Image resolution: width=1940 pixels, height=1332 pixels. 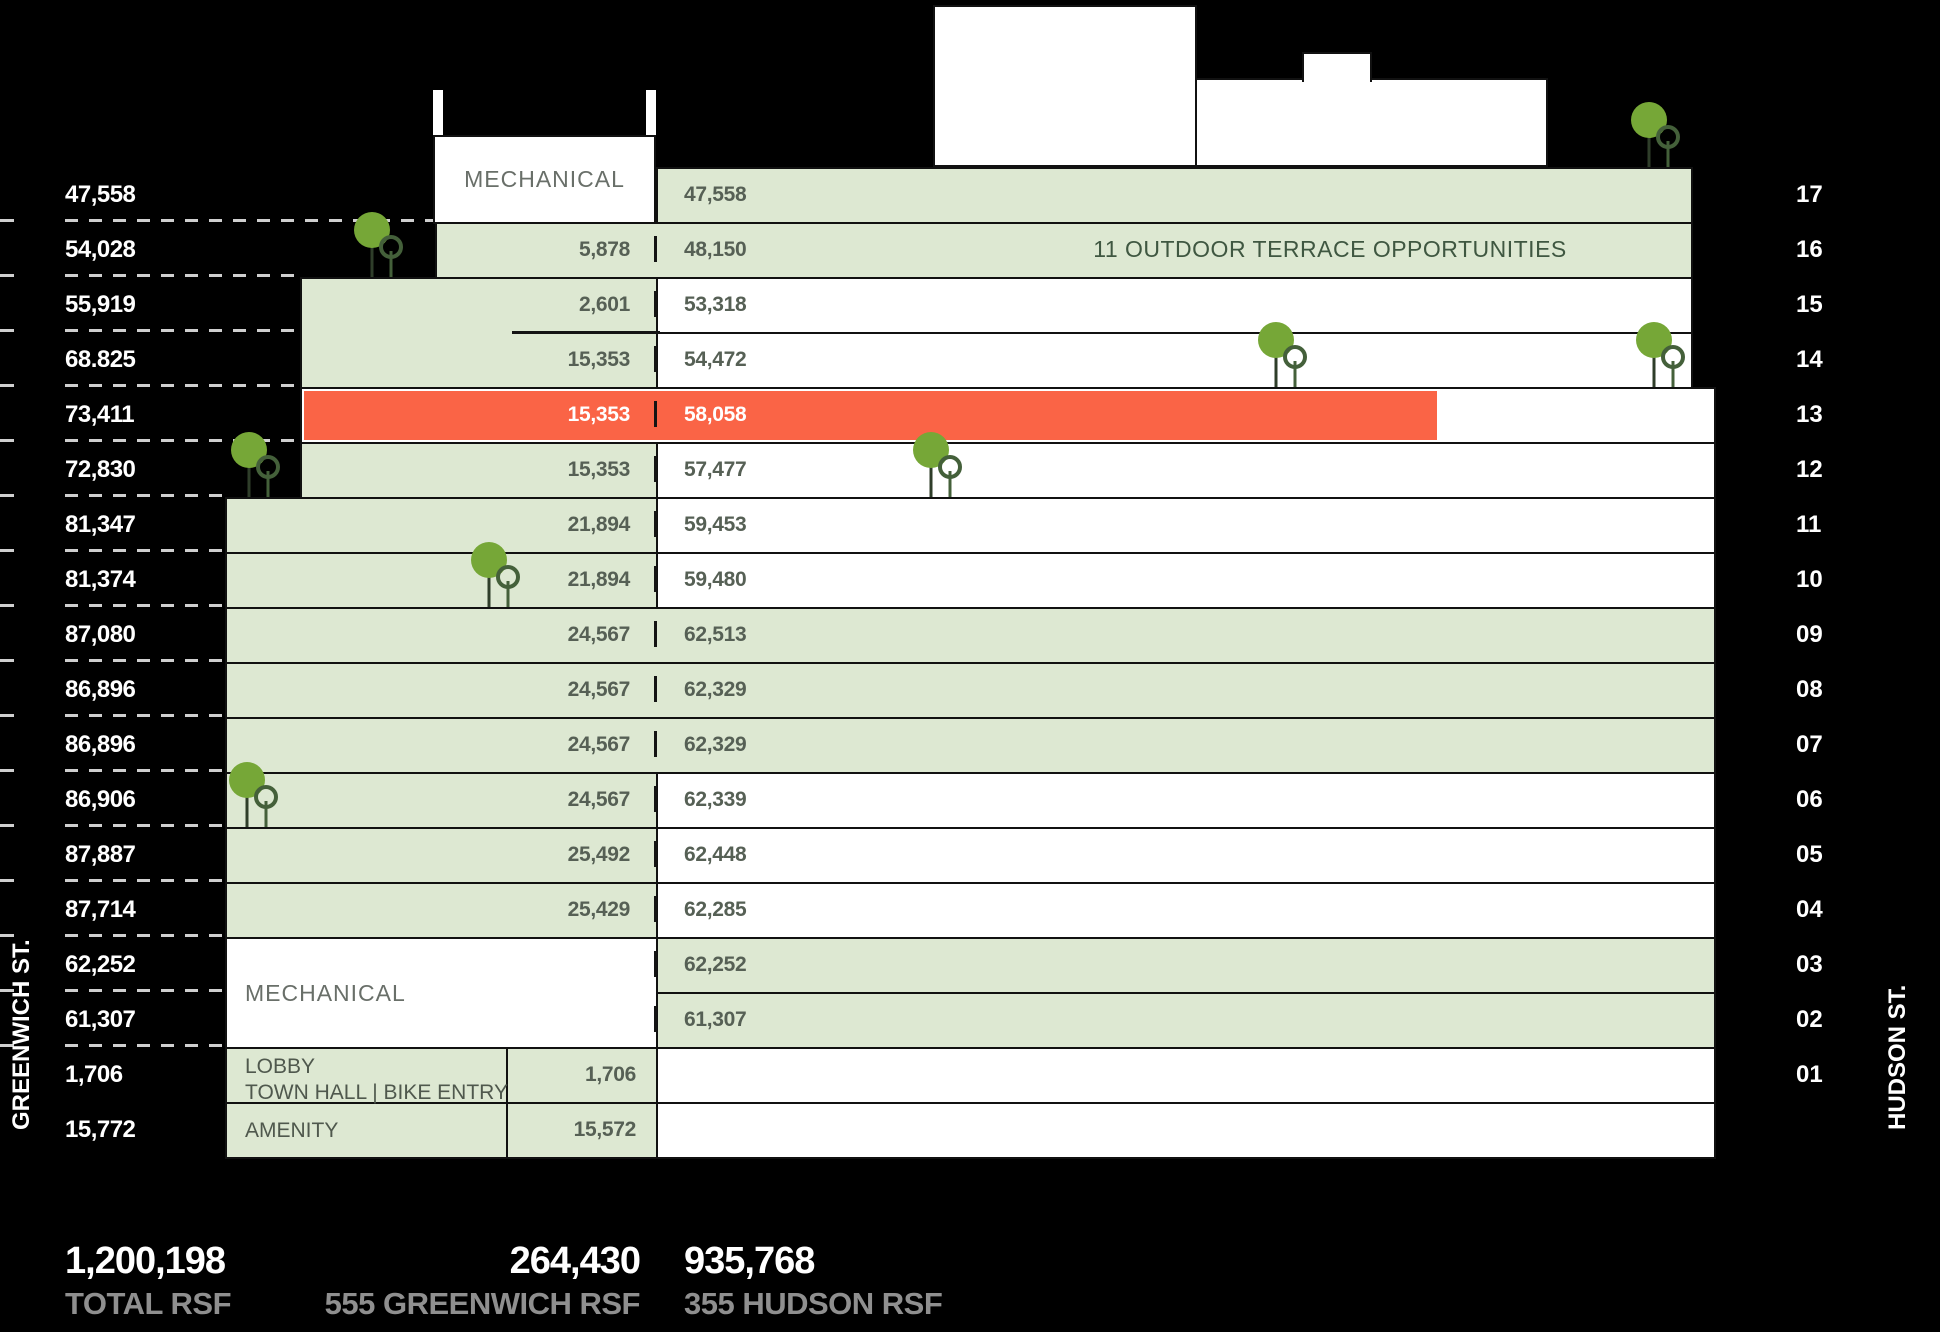 I want to click on hudson-rsf: 48,150, so click(x=715, y=249).